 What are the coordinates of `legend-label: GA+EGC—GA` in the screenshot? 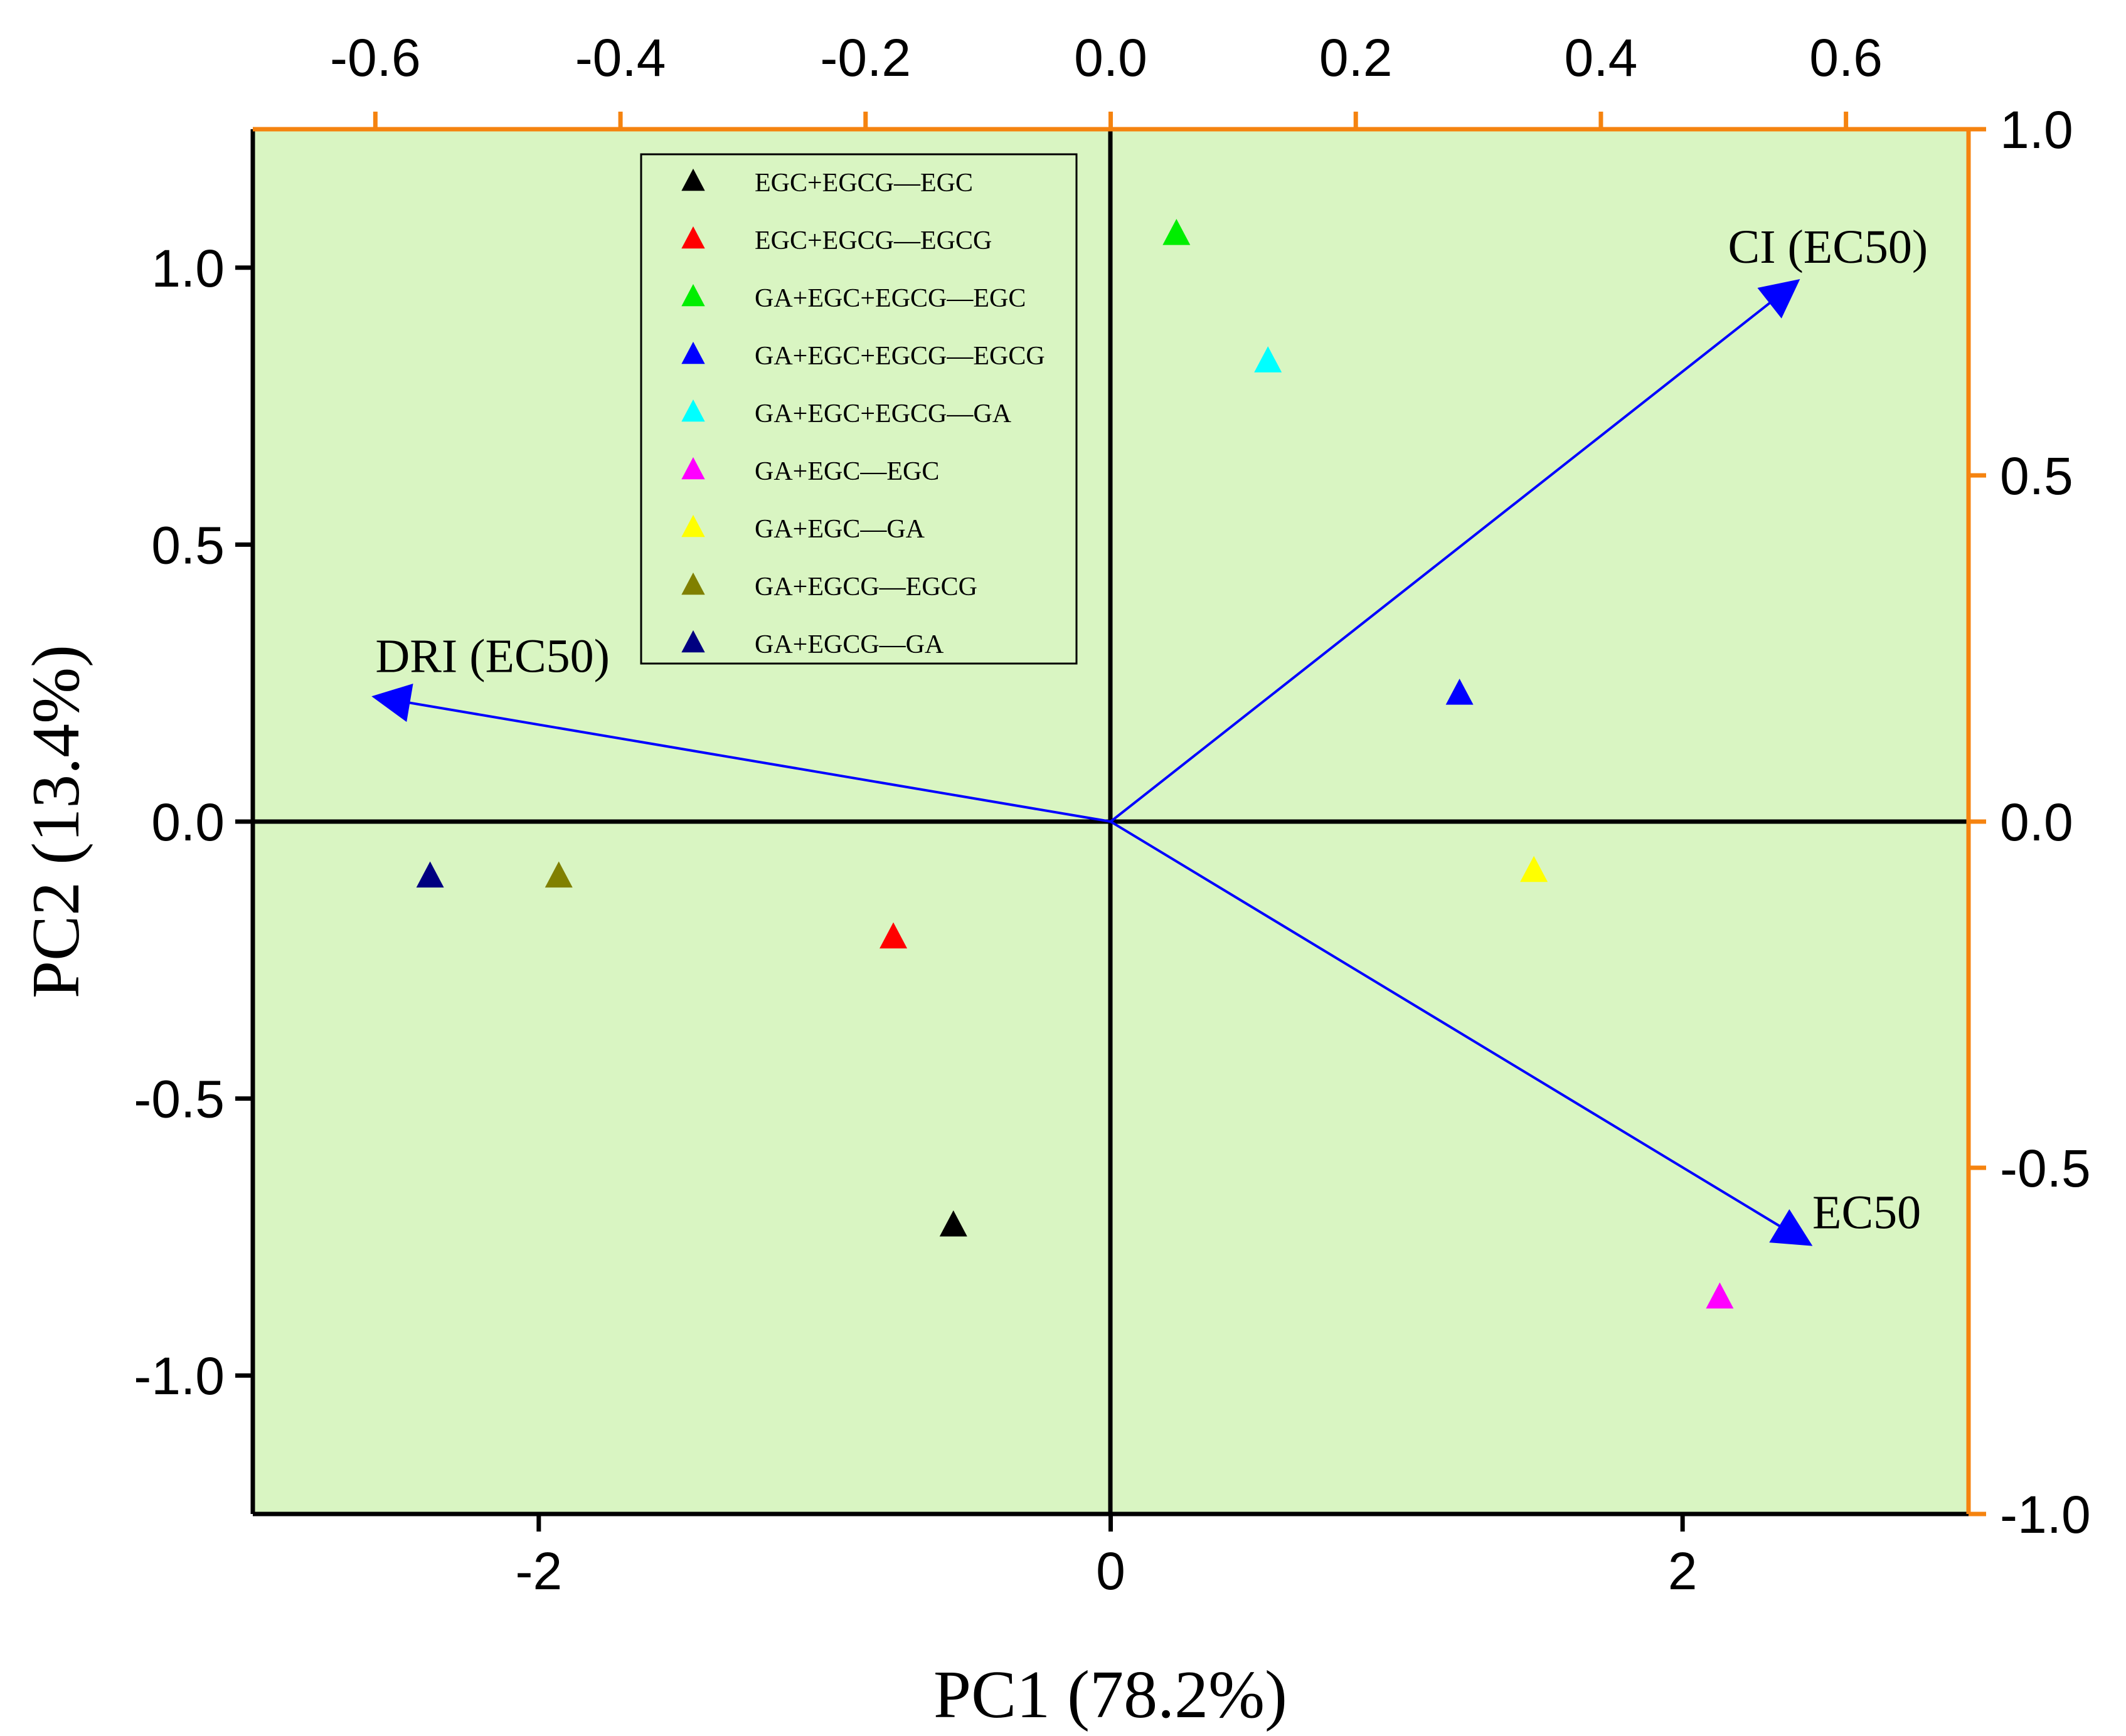 It's located at (840, 529).